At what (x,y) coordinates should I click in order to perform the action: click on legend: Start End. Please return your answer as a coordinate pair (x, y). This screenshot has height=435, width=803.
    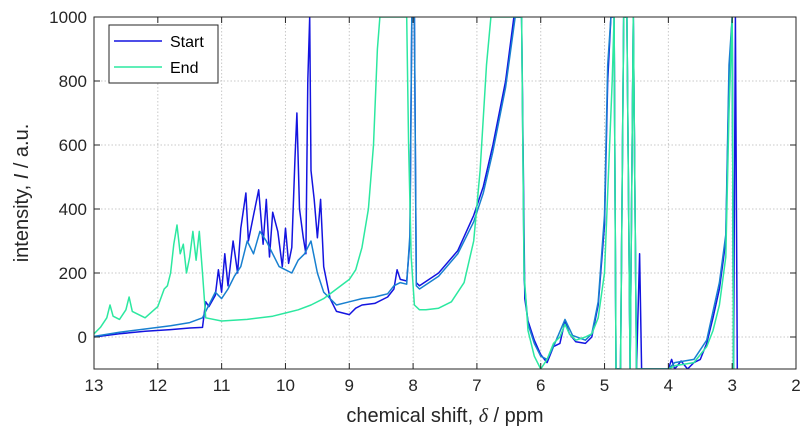
    Looking at the image, I should click on (163, 54).